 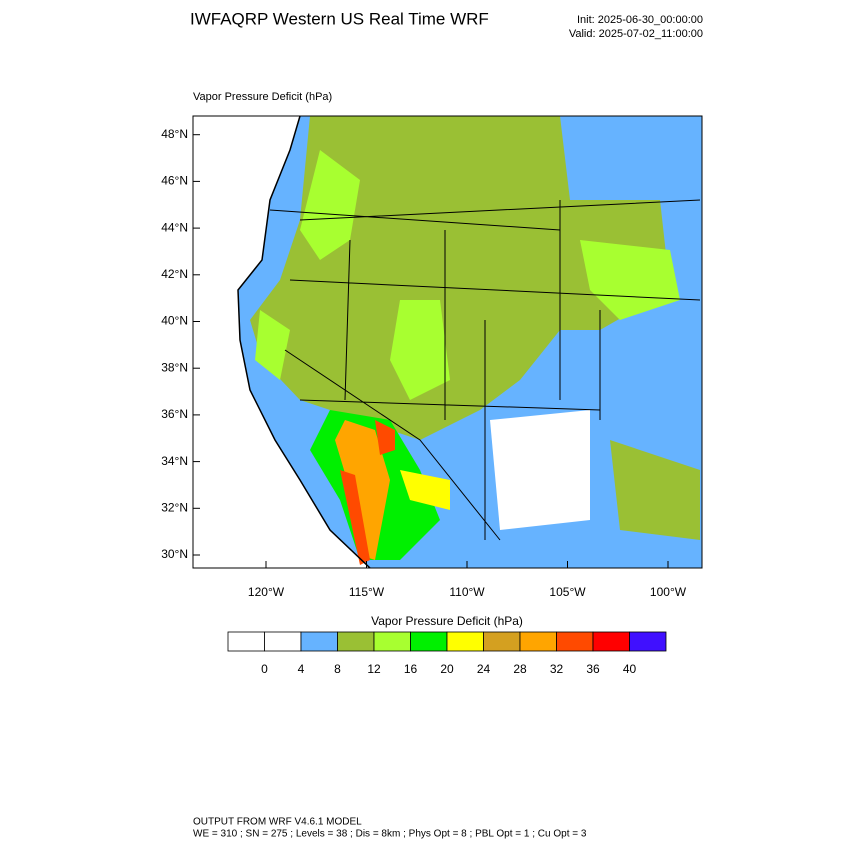 I want to click on footer-line: OUTPUT FROM WRF V4.6.1 MODEL, so click(x=277, y=822).